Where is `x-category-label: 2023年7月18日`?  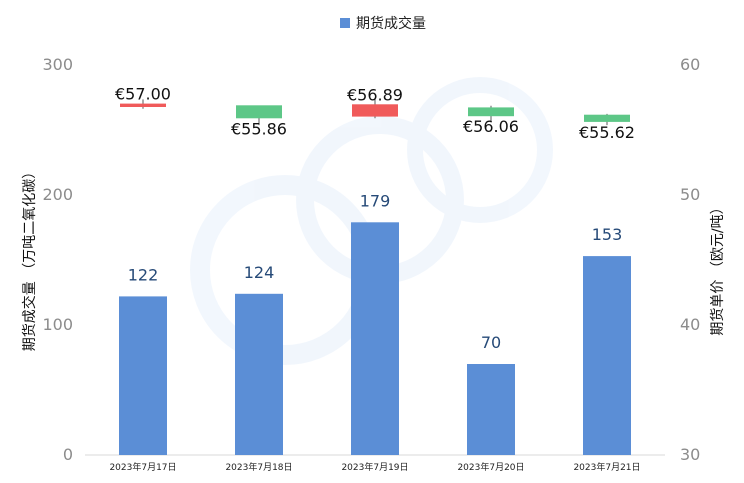
x-category-label: 2023年7月18日 is located at coordinates (258, 467).